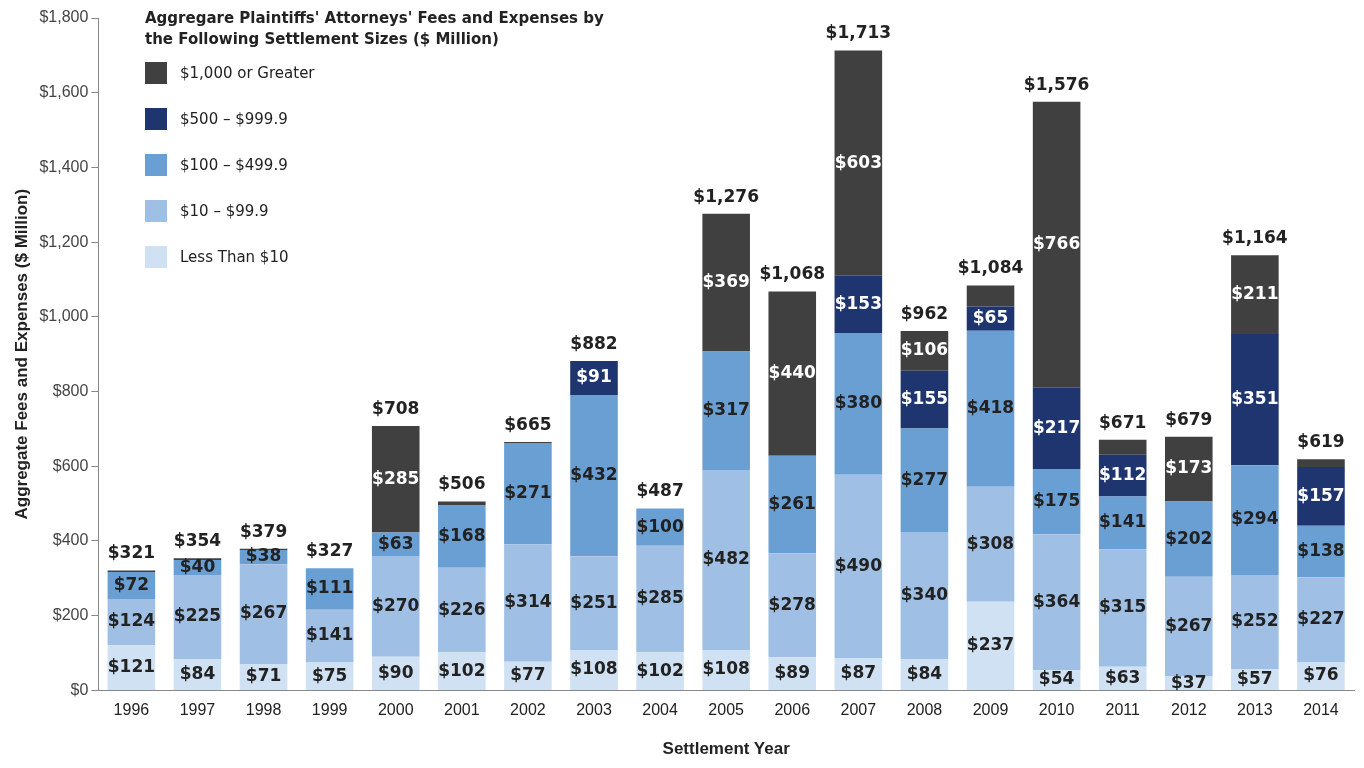 Image resolution: width=1364 pixels, height=768 pixels. What do you see at coordinates (131, 620) in the screenshot?
I see `data-label: $124` at bounding box center [131, 620].